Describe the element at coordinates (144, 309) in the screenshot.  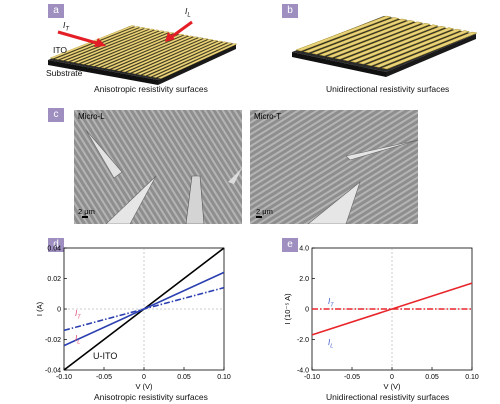
I see `series-line-i-t` at that location.